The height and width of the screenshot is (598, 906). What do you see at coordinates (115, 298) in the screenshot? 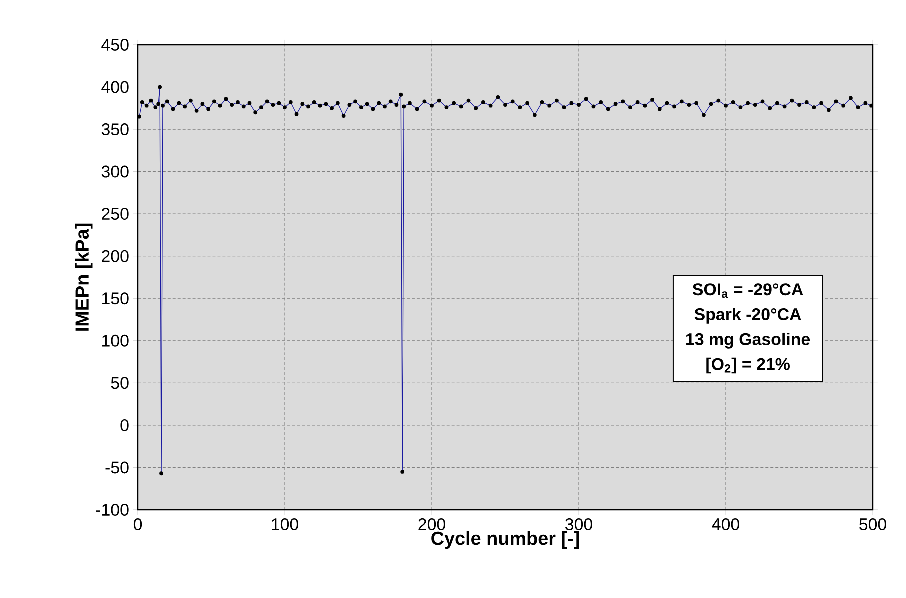
I see `y-tick-label: 150` at bounding box center [115, 298].